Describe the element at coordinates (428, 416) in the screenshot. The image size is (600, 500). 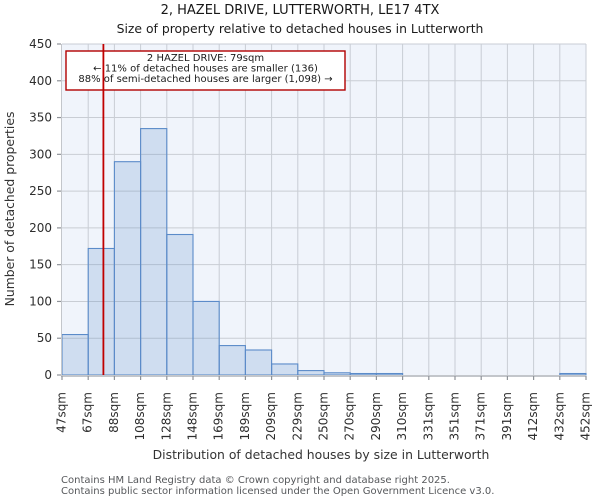
I see `x-tick-label: 331sqm` at that location.